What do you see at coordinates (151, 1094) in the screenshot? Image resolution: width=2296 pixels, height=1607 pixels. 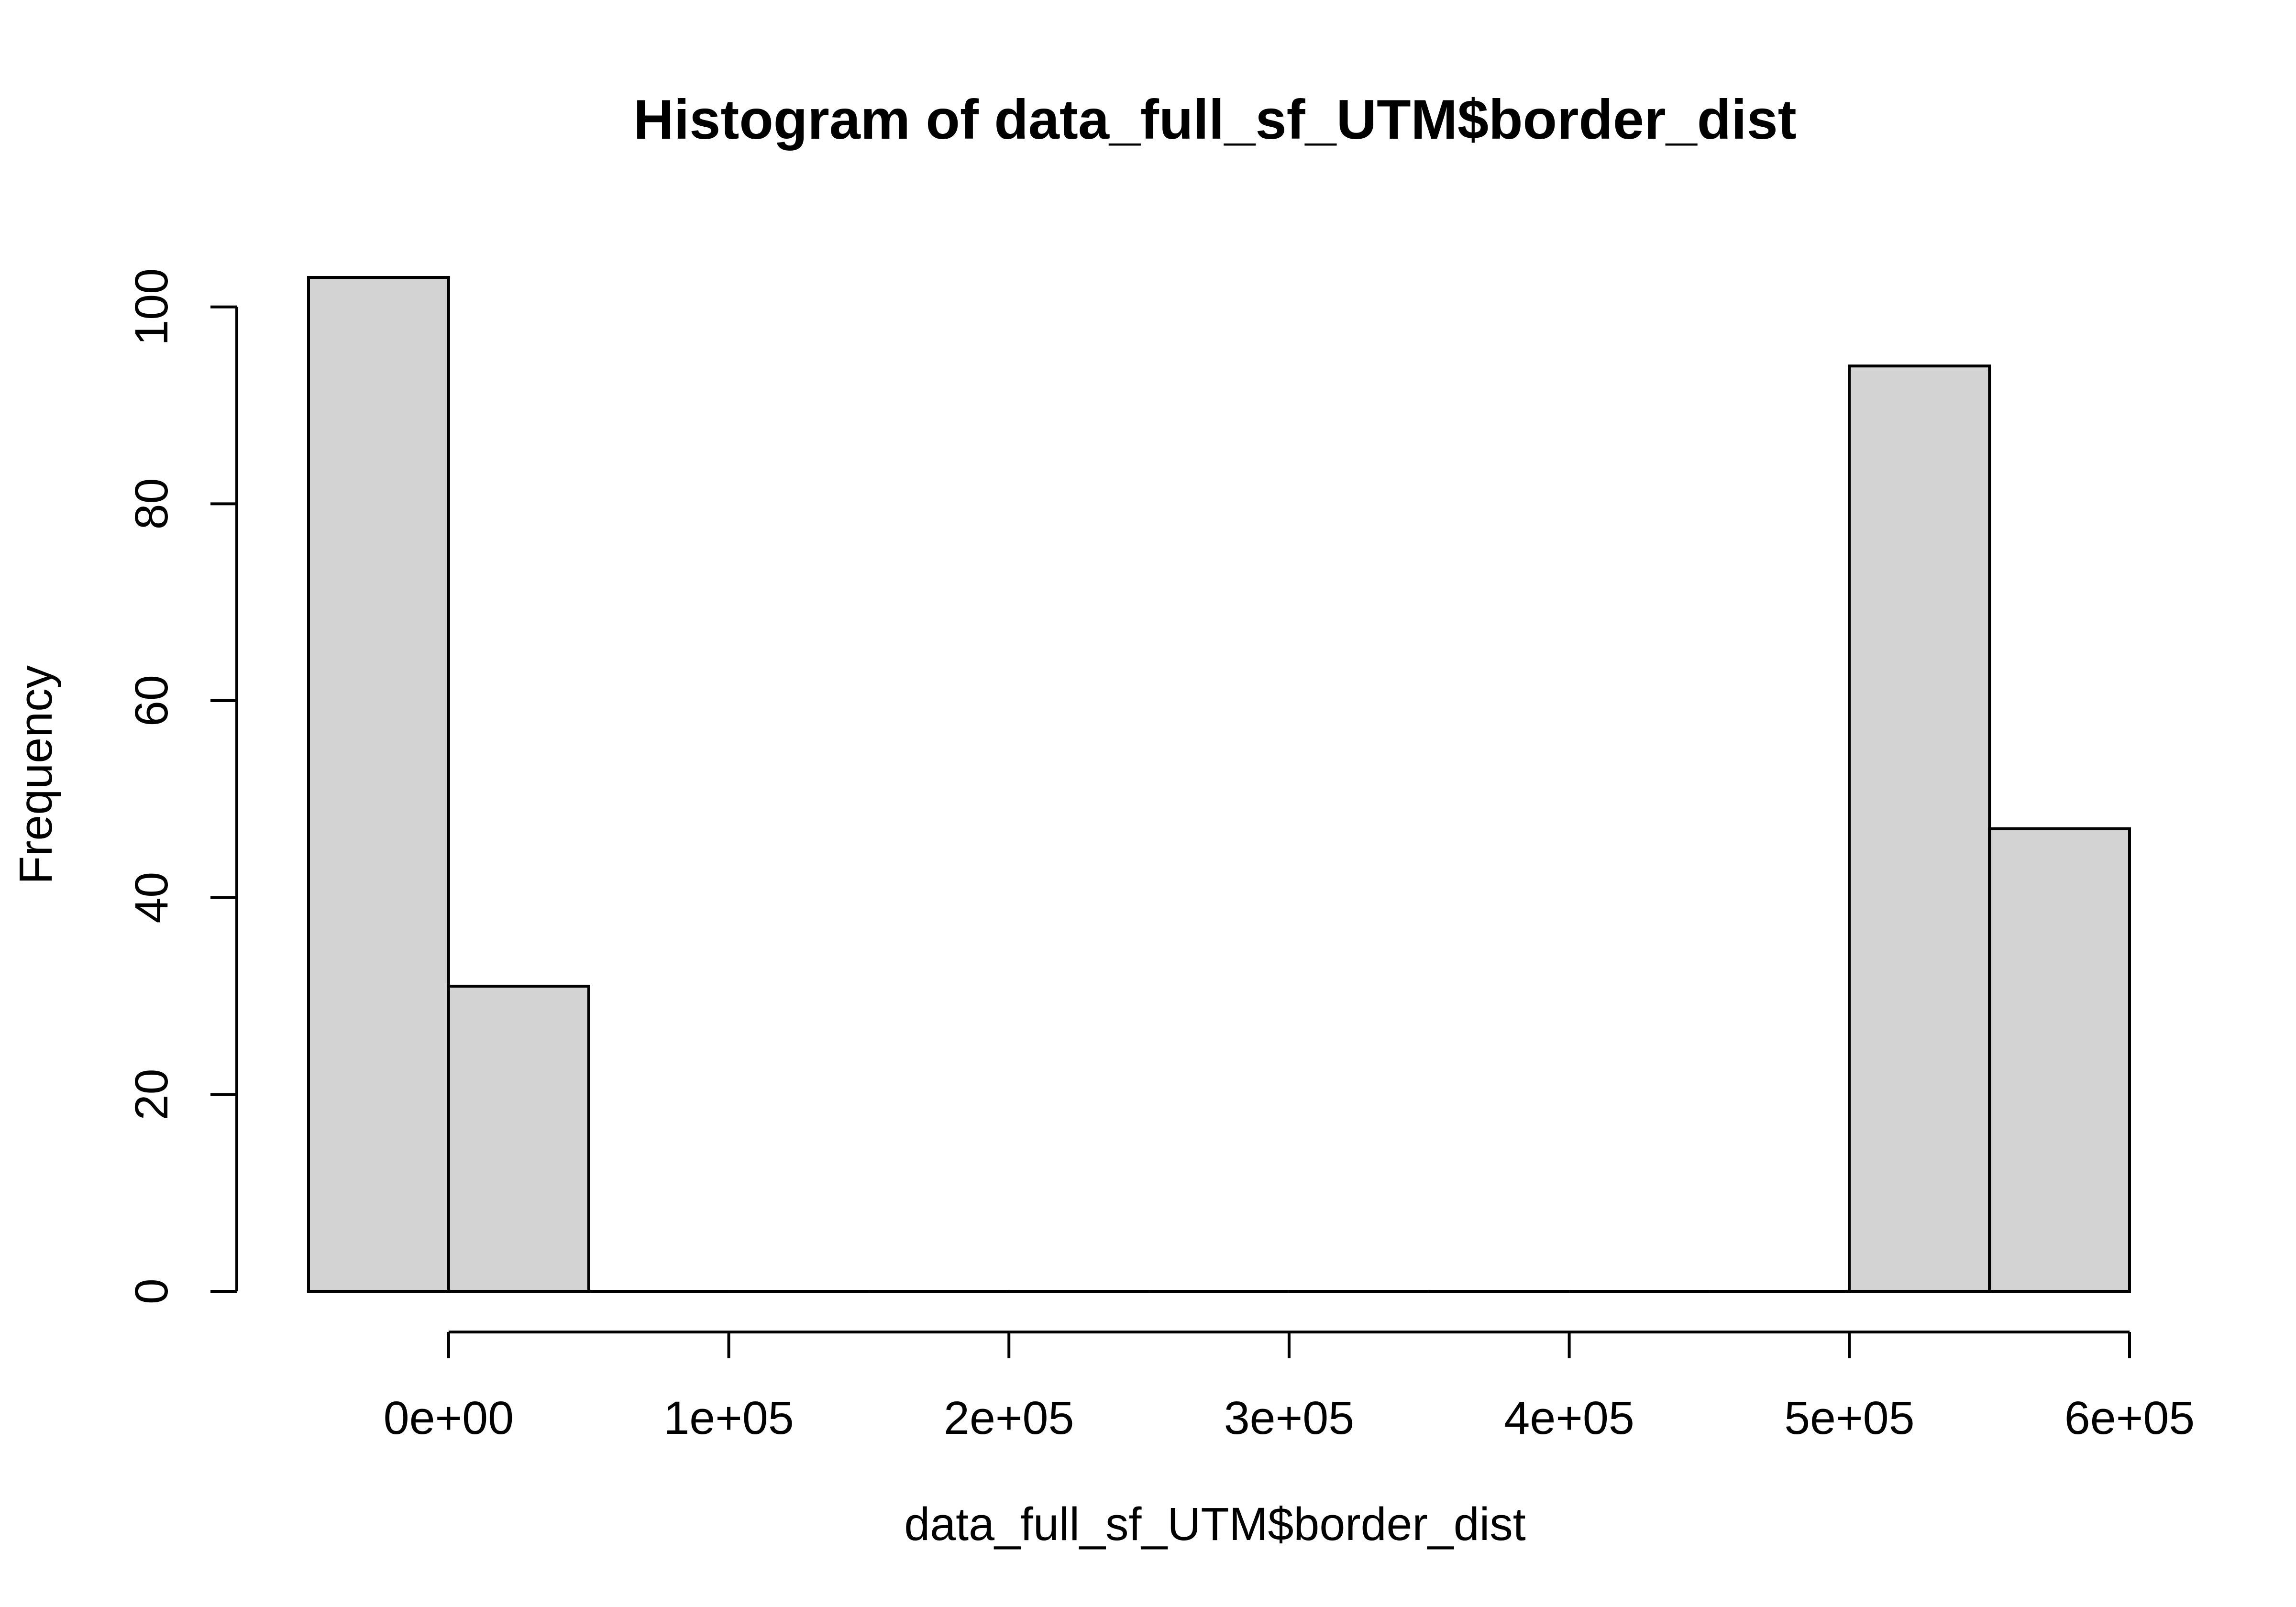 I see `y-tick-label: 20` at bounding box center [151, 1094].